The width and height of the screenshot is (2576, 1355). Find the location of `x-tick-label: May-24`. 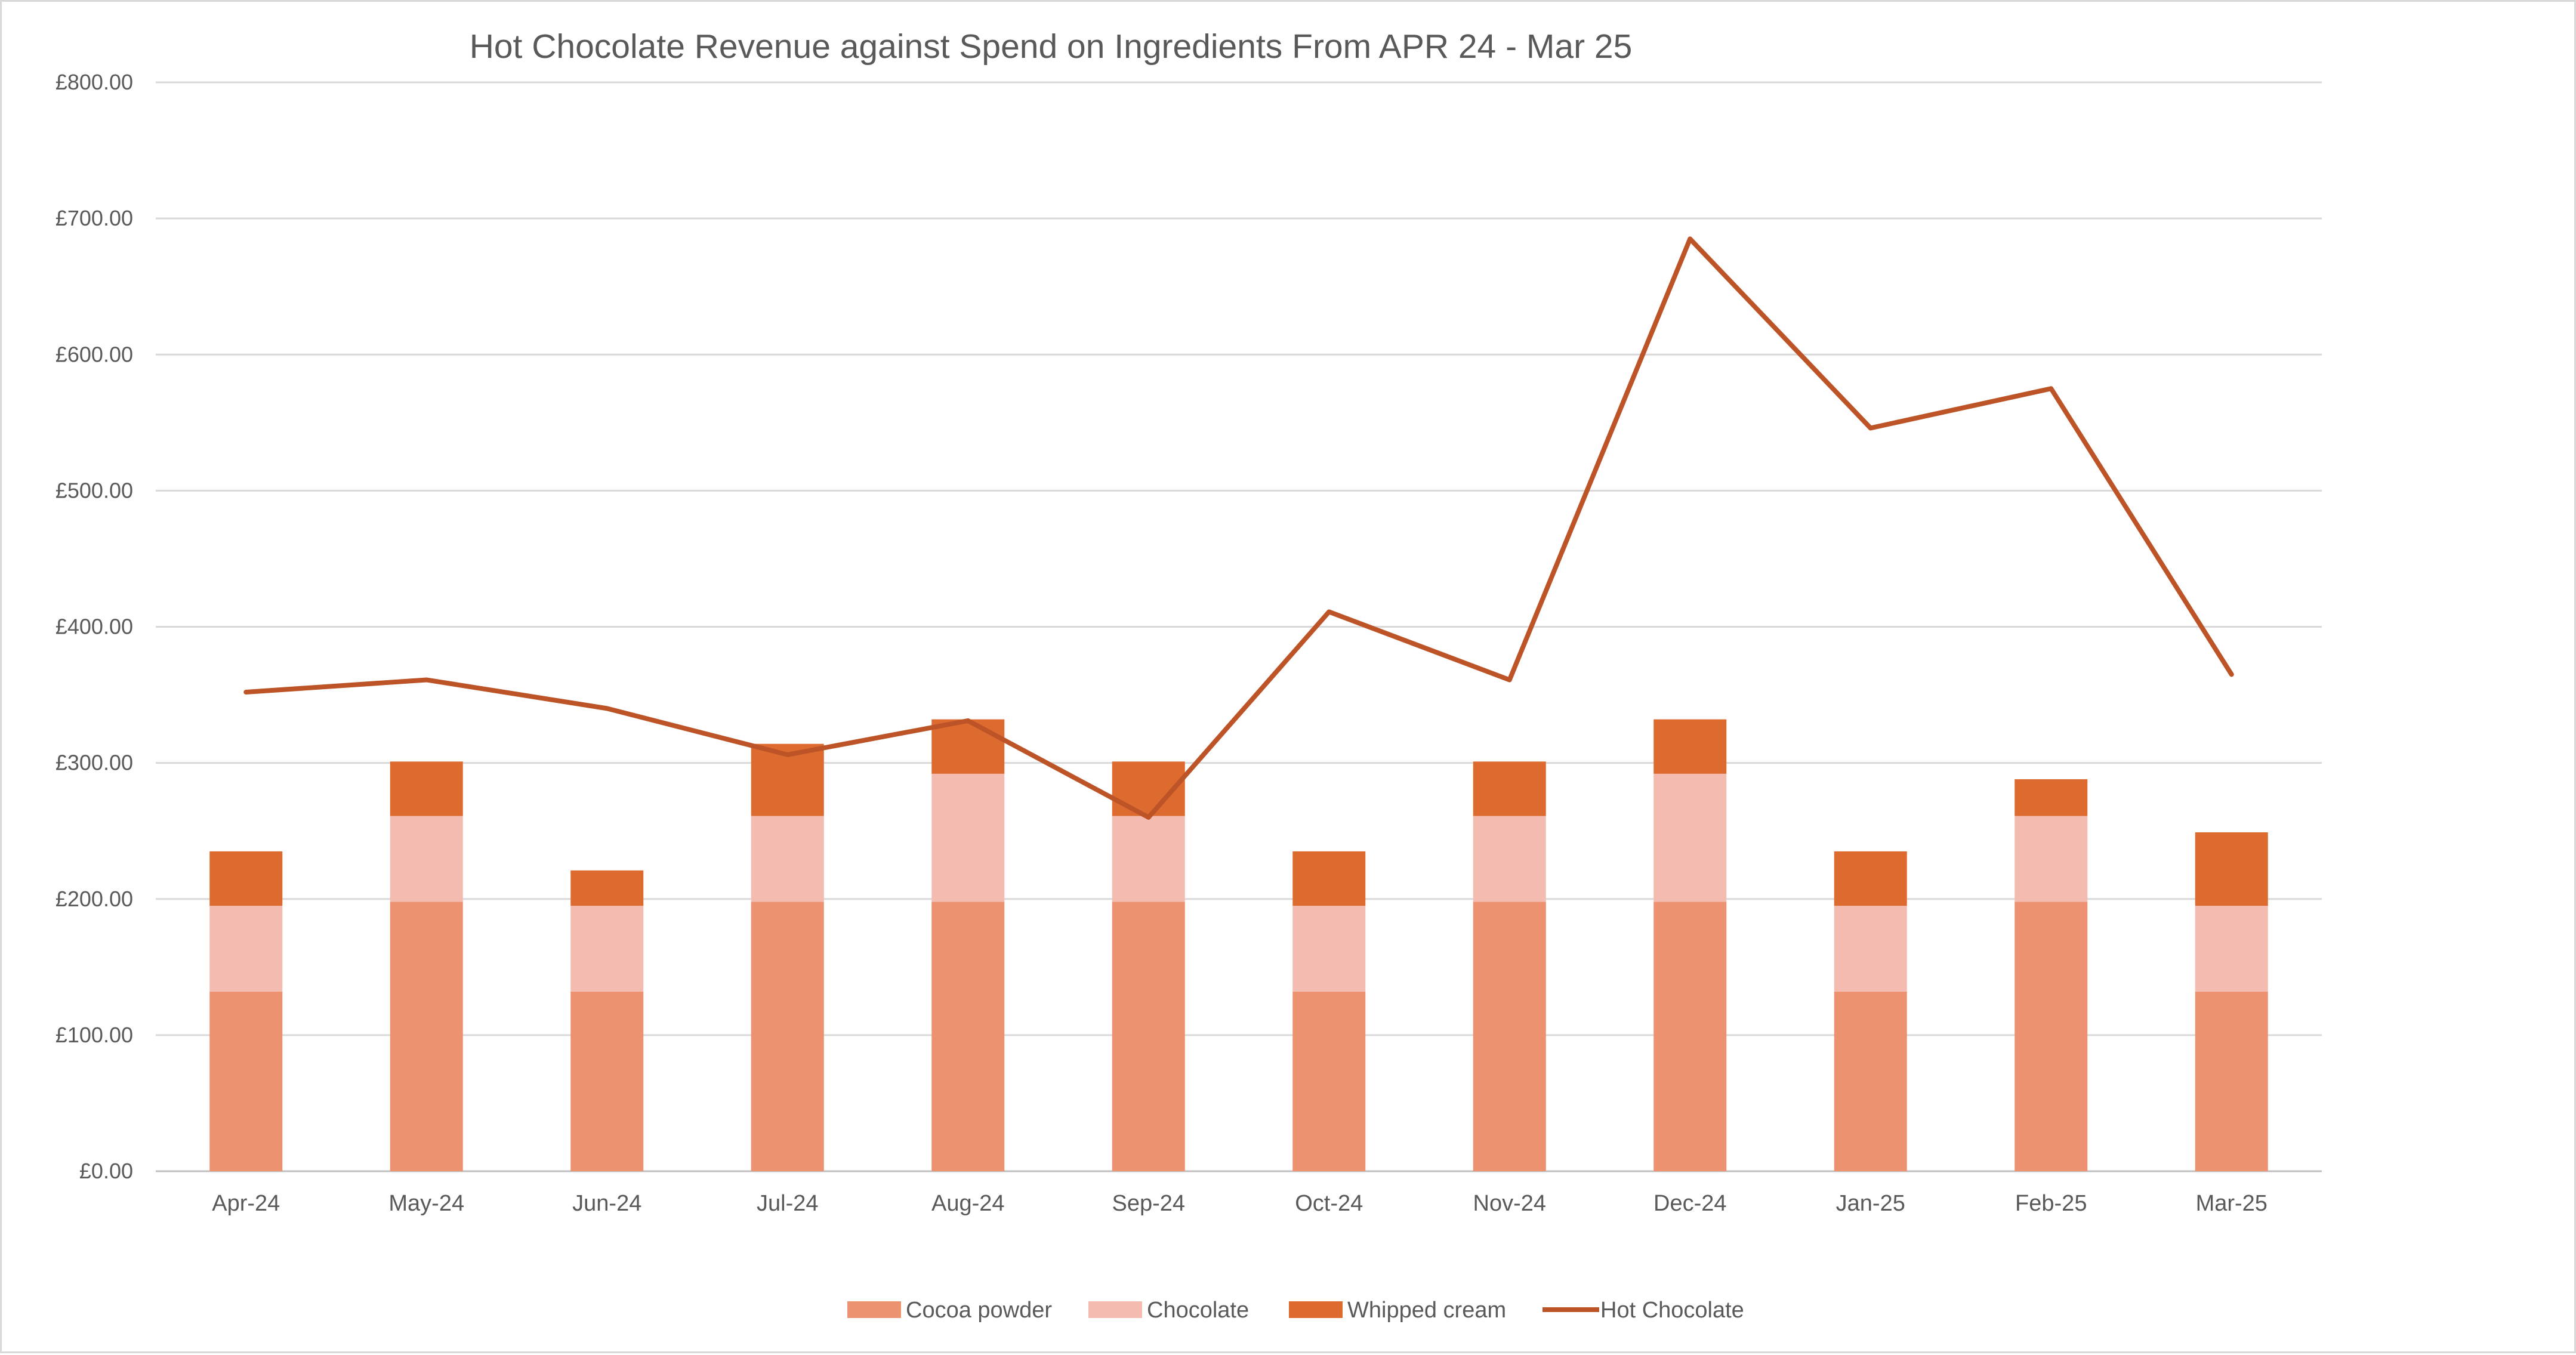

x-tick-label: May-24 is located at coordinates (426, 1203).